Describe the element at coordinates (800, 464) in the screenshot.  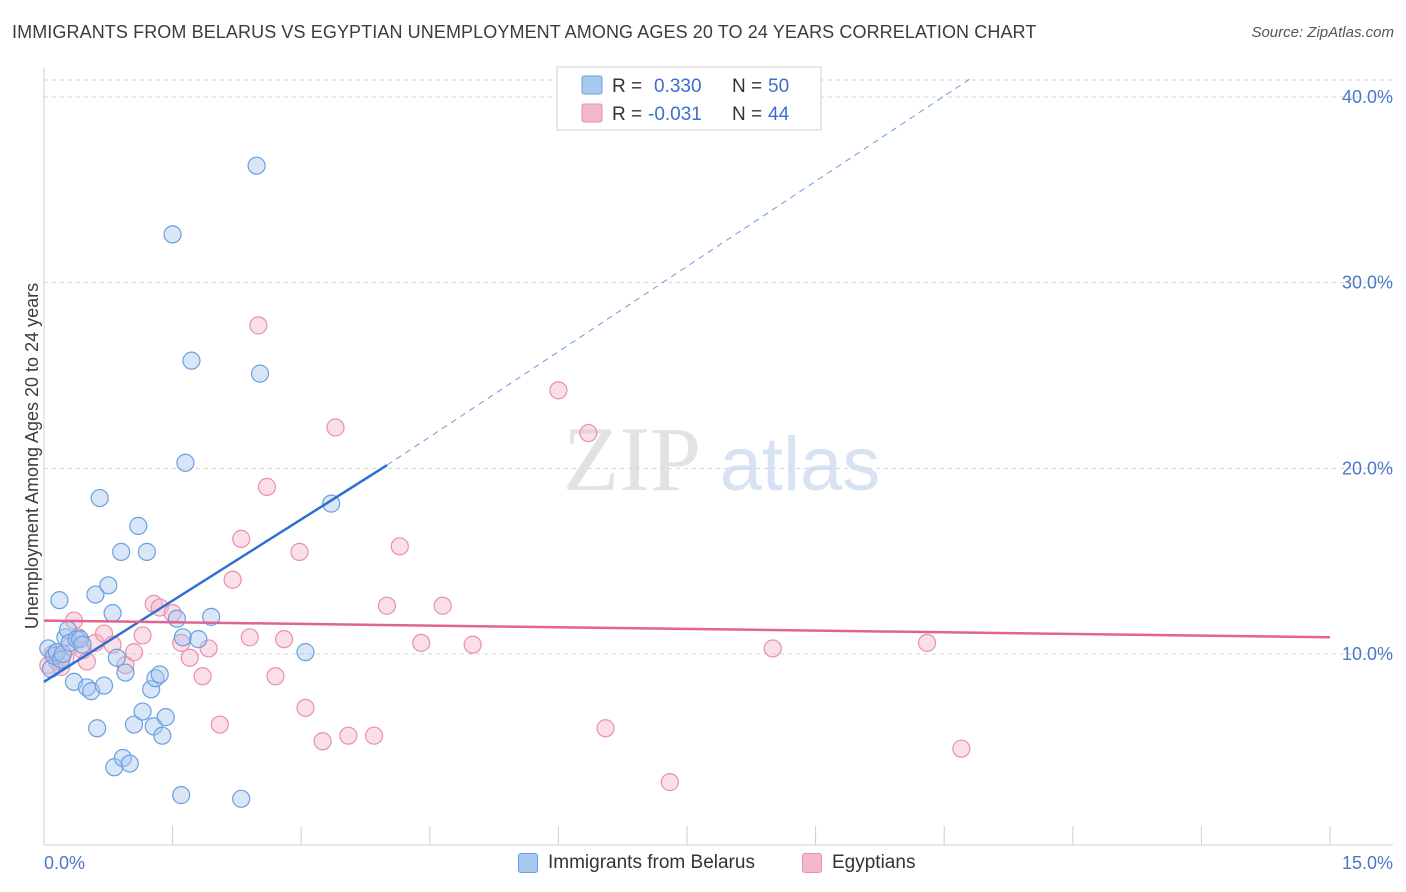
I see `watermark-atlas: atlas` at that location.